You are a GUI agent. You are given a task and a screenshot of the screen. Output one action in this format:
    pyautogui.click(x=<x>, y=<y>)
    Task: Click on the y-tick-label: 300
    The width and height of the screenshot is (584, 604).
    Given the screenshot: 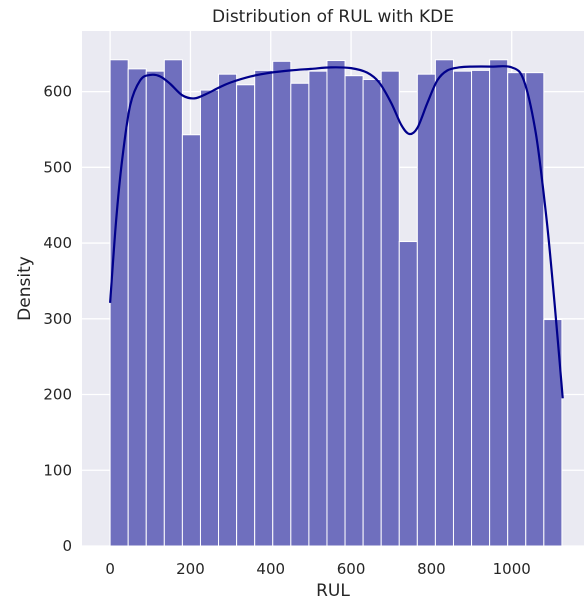 What is the action you would take?
    pyautogui.click(x=57, y=319)
    